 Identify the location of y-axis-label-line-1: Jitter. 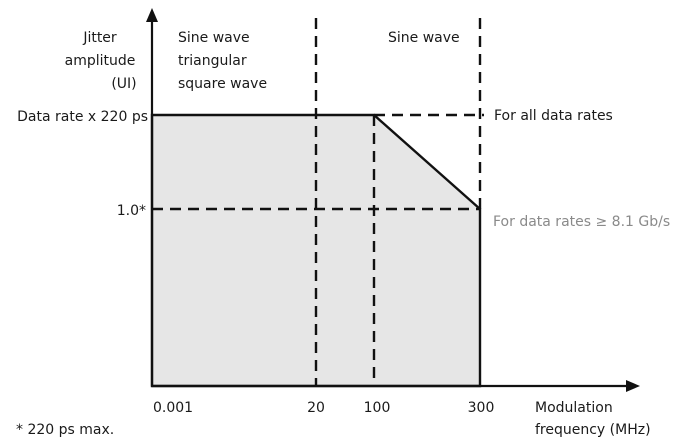
(99, 38).